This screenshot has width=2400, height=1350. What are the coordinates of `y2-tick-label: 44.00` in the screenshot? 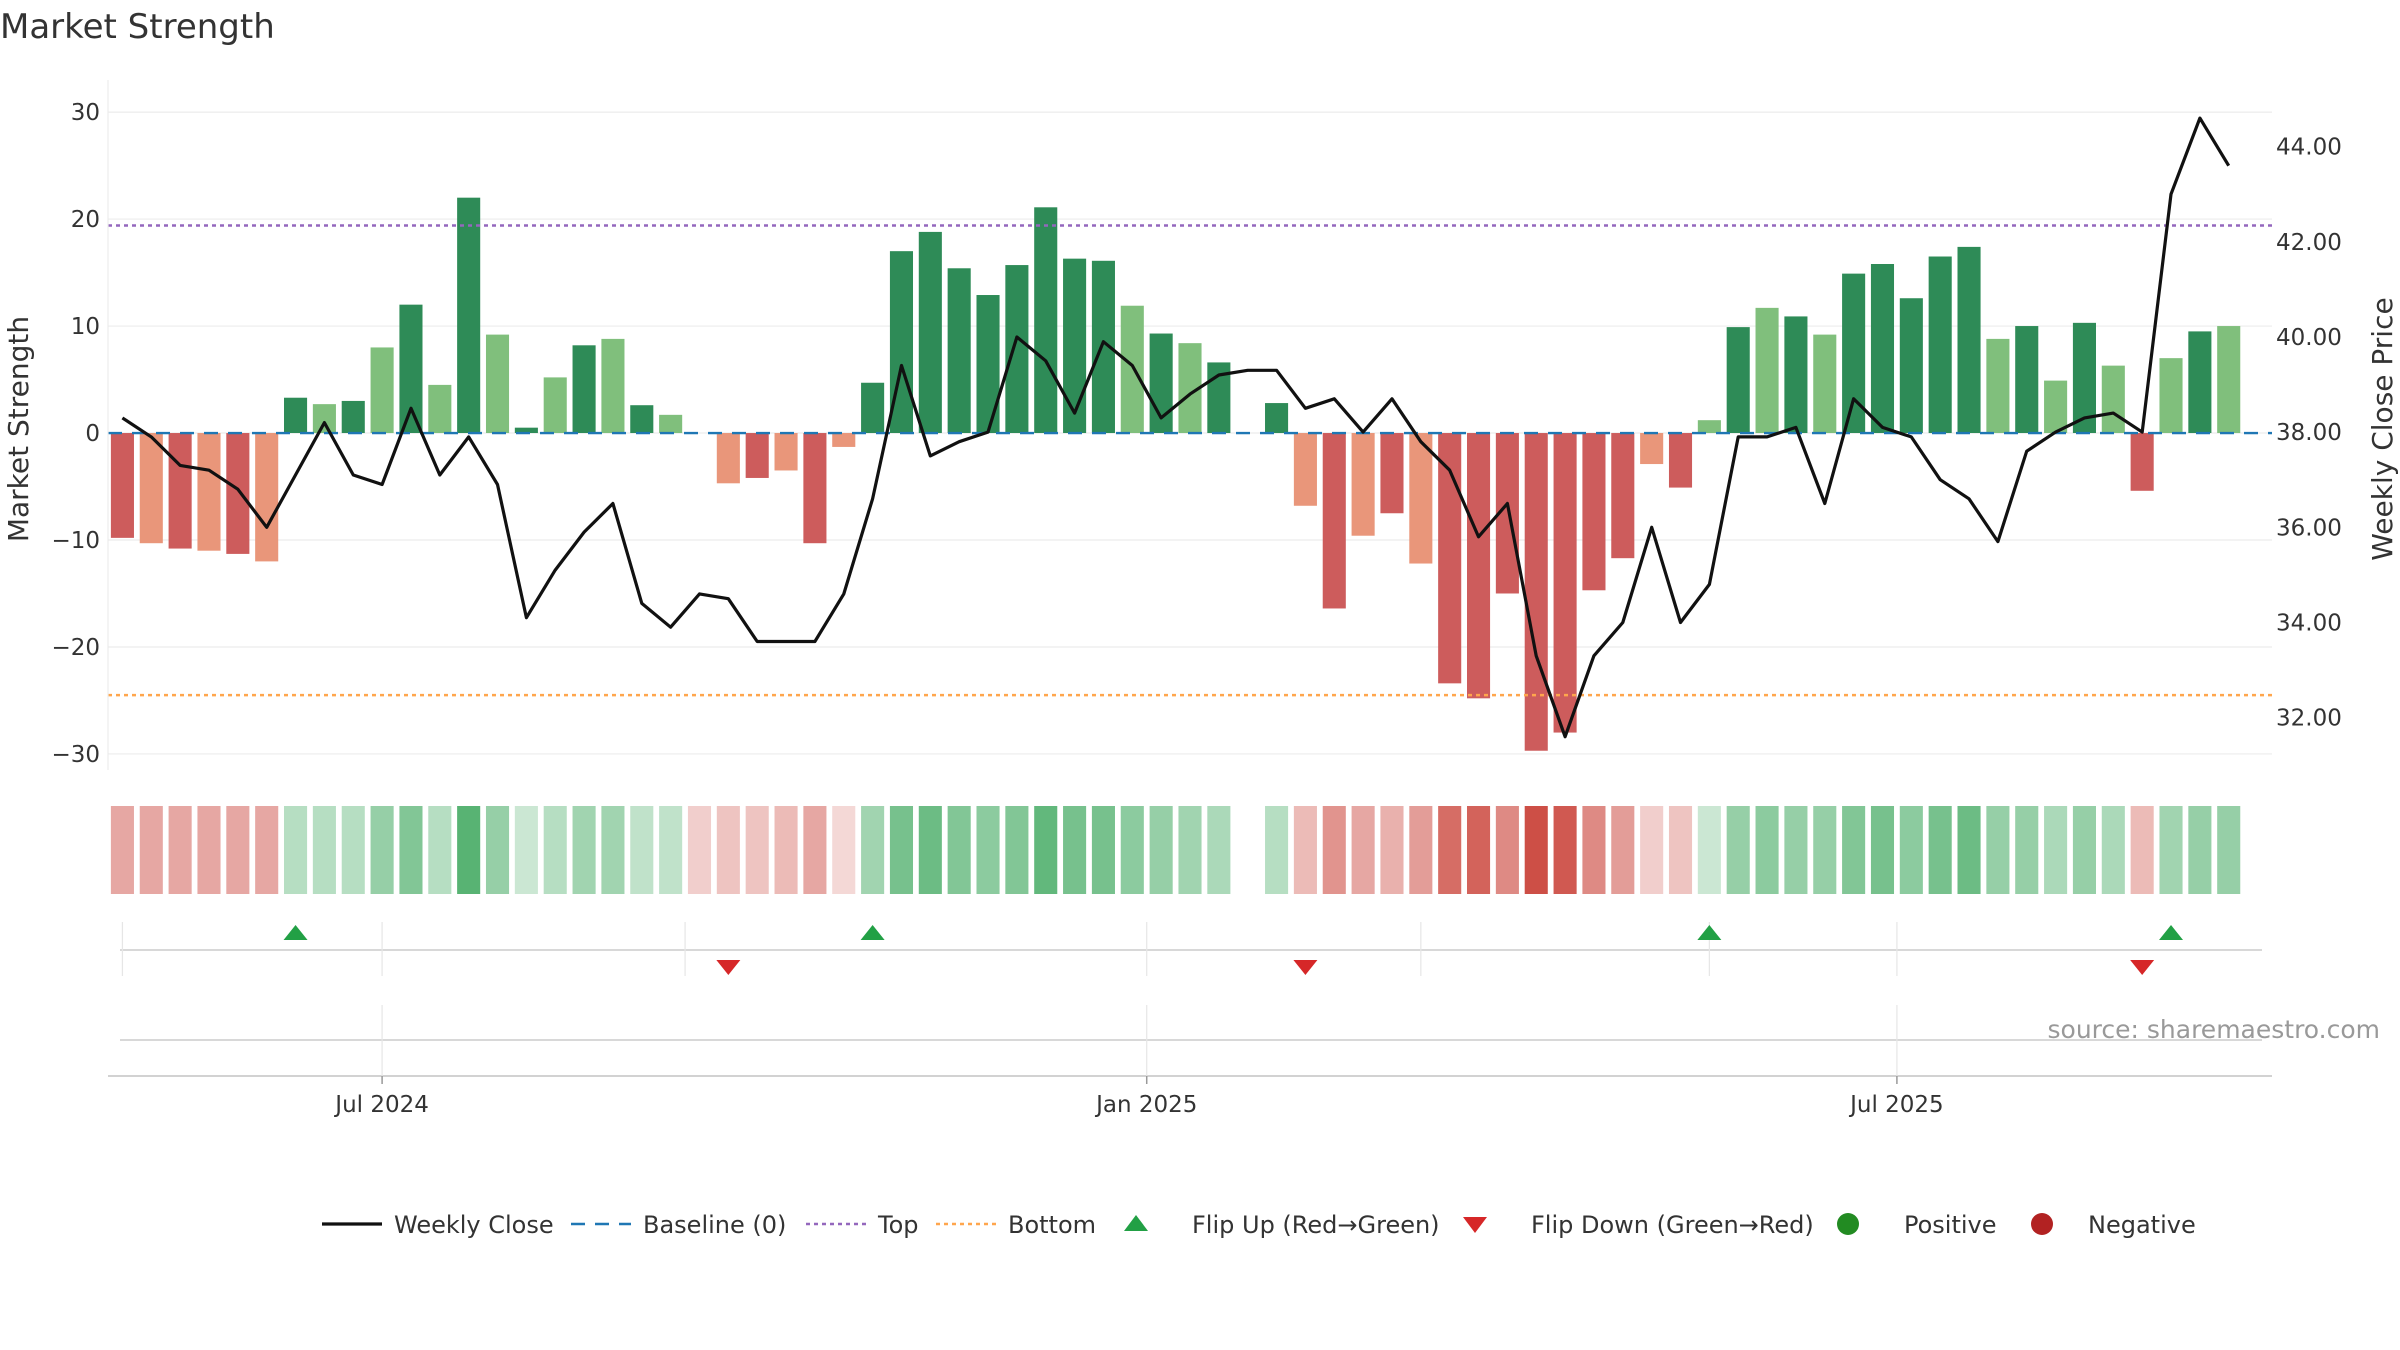 It's located at (2309, 148).